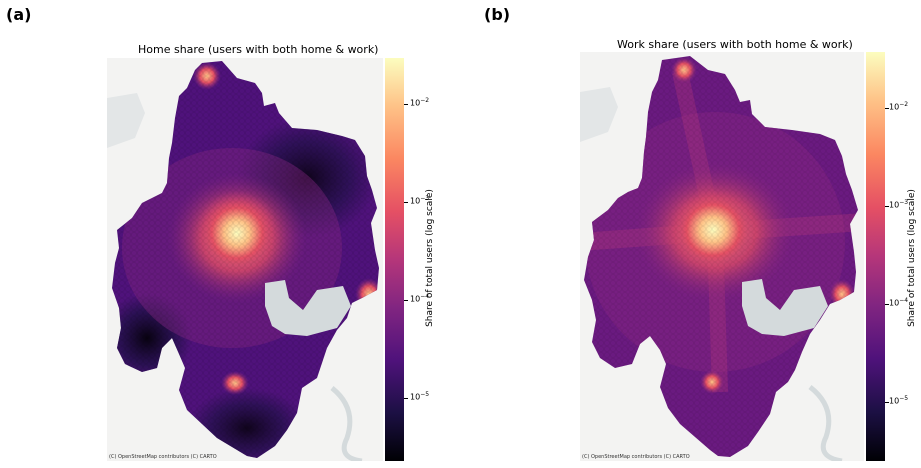 This screenshot has height=468, width=921. I want to click on panel-b-tag: (b), so click(497, 14).